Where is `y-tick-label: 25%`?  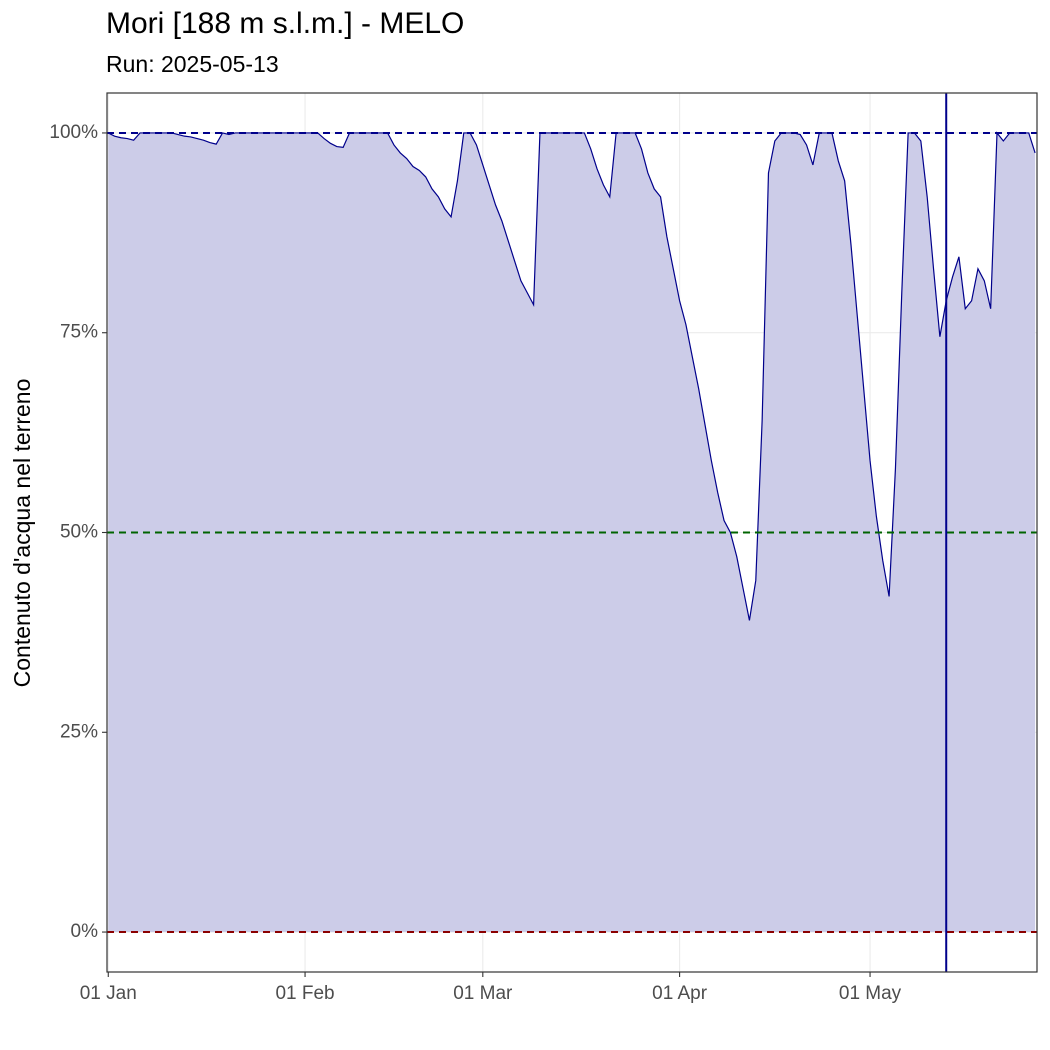
y-tick-label: 25% is located at coordinates (79, 731).